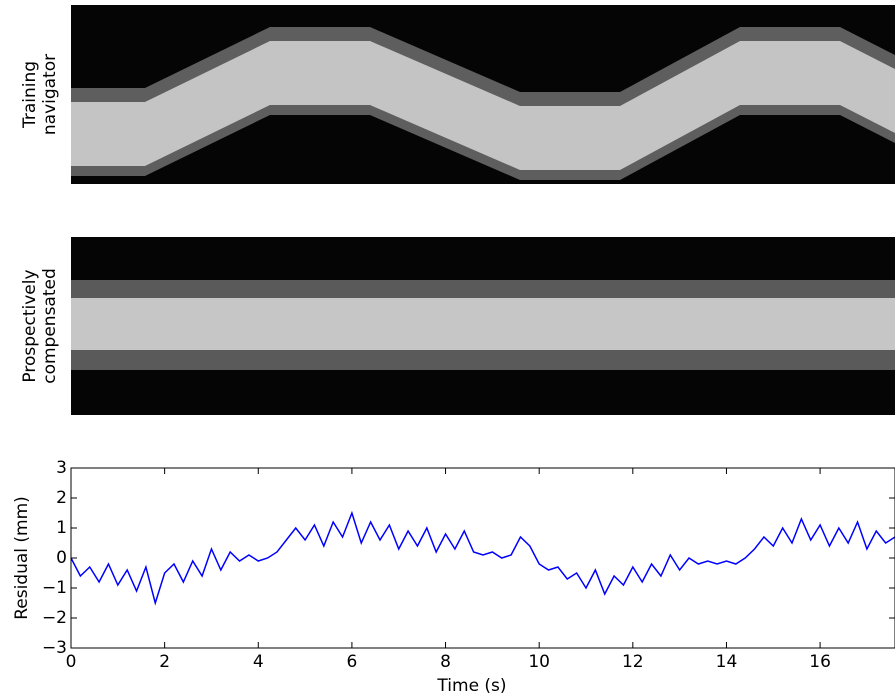  Describe the element at coordinates (54, 618) in the screenshot. I see `y-tick-label: −2` at that location.